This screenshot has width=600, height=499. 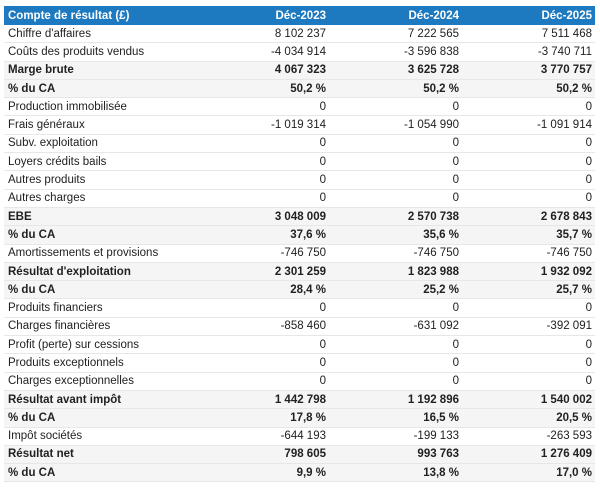 I want to click on row-label: Amortissements et provisions, so click(x=100, y=253).